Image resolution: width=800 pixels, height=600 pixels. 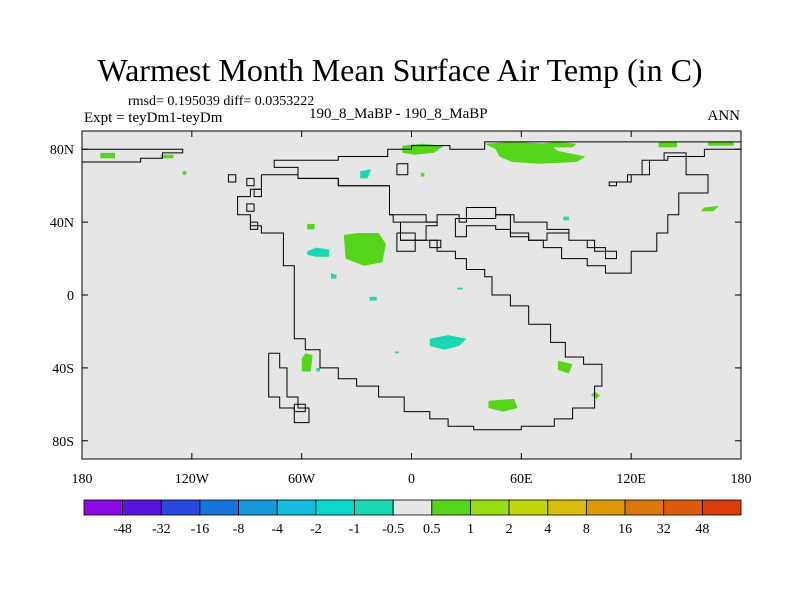 What do you see at coordinates (631, 479) in the screenshot?
I see `x-tick-label: 120E` at bounding box center [631, 479].